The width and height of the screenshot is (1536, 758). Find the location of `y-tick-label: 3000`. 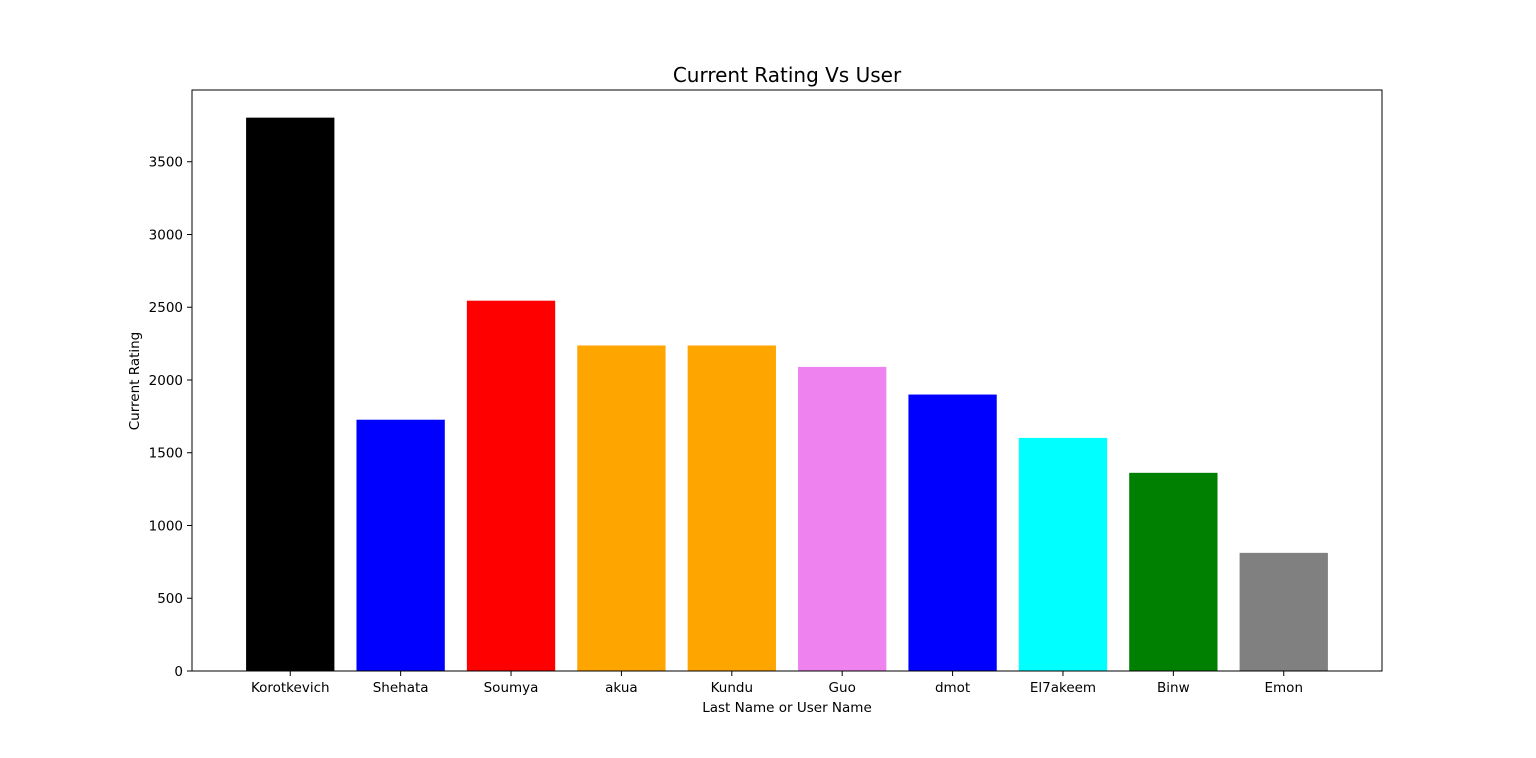

y-tick-label: 3000 is located at coordinates (166, 235).